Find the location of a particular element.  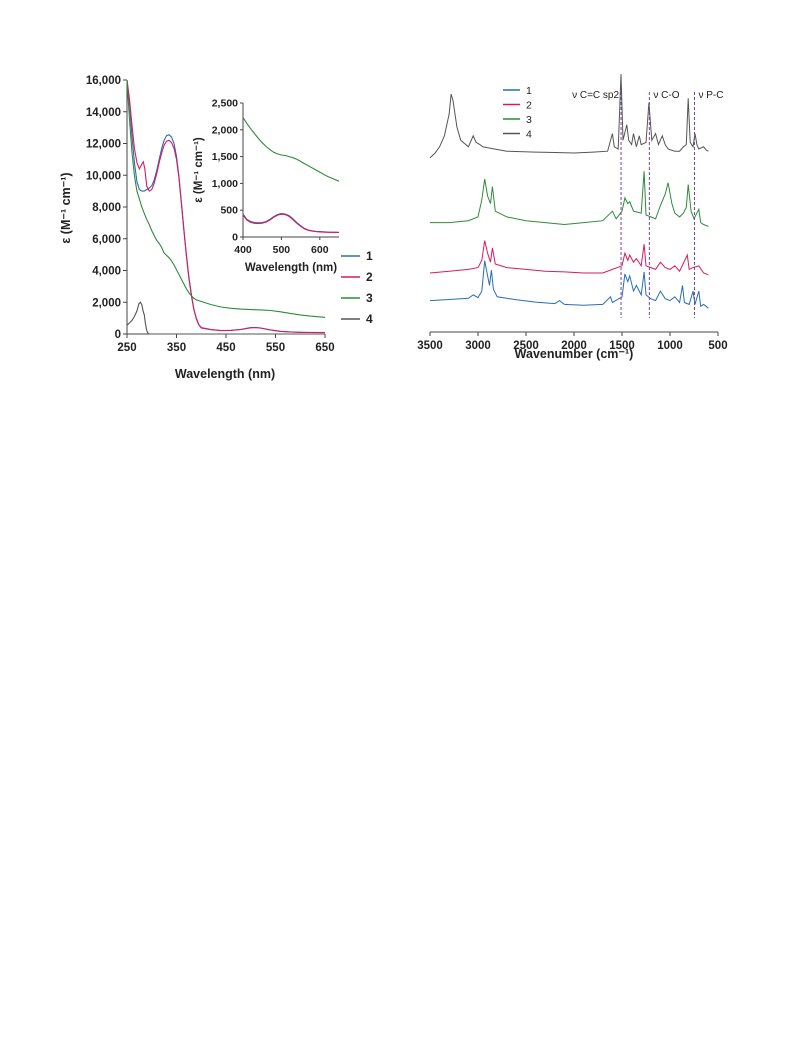

inset-y-ticks: 0 500 1,000 1,500 2,000 2,500 is located at coordinates (227, 171).